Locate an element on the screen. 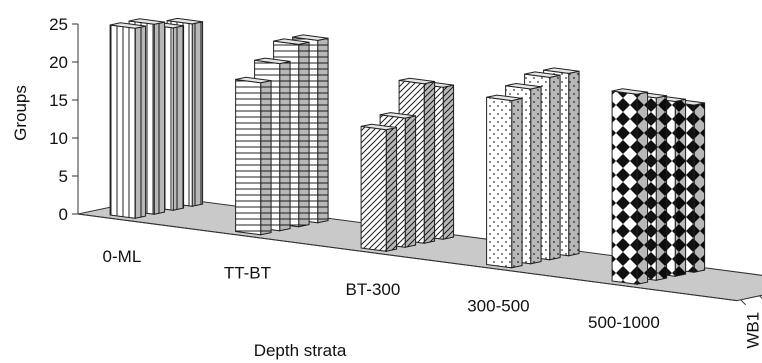 This screenshot has height=363, width=762. category-label: 0-ML is located at coordinates (122, 256).